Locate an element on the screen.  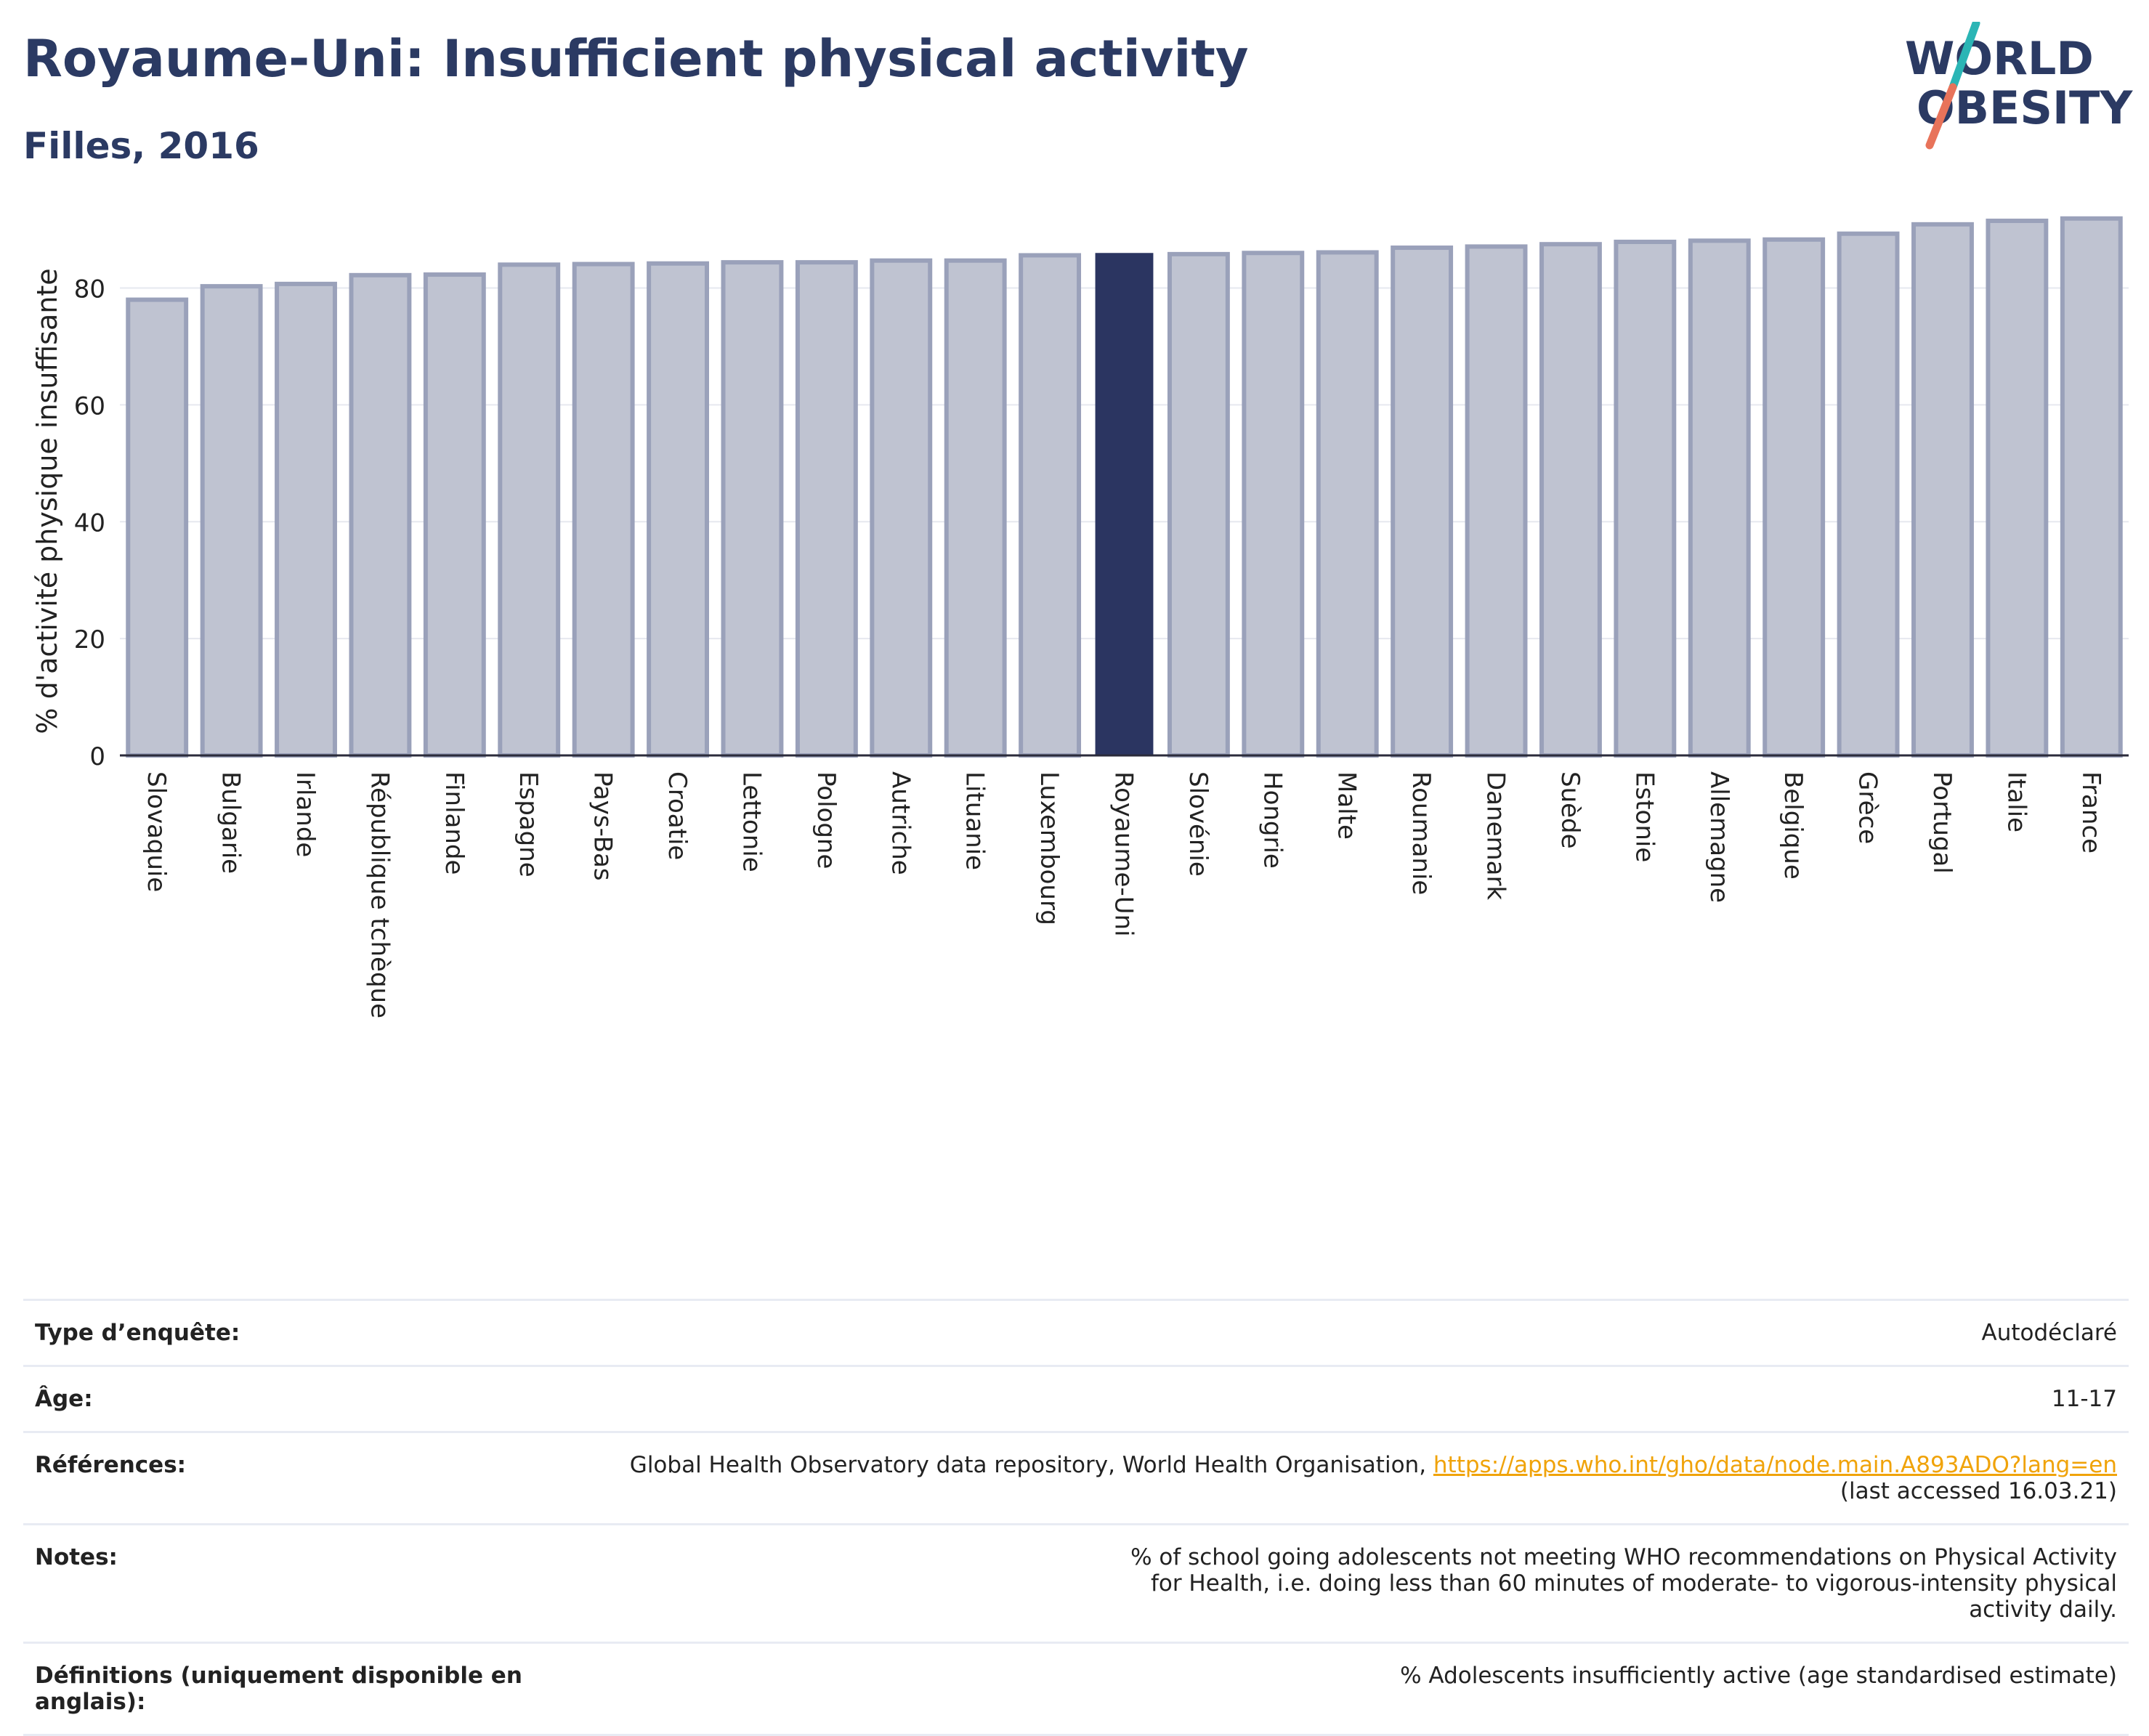
chart-subtitle: Filles, 2016 is located at coordinates (141, 146).